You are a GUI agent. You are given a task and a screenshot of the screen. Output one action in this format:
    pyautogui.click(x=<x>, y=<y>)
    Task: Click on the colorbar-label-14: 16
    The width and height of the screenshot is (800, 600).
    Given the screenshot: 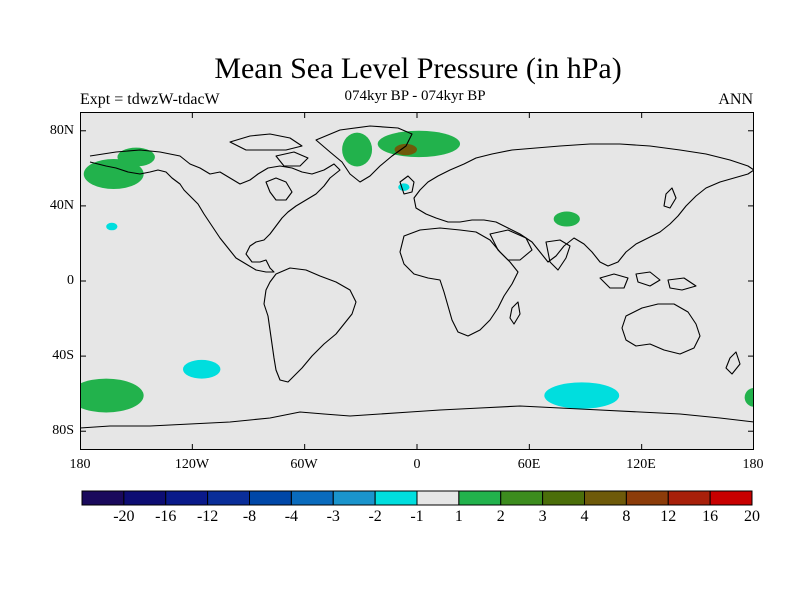 What is the action you would take?
    pyautogui.click(x=710, y=516)
    